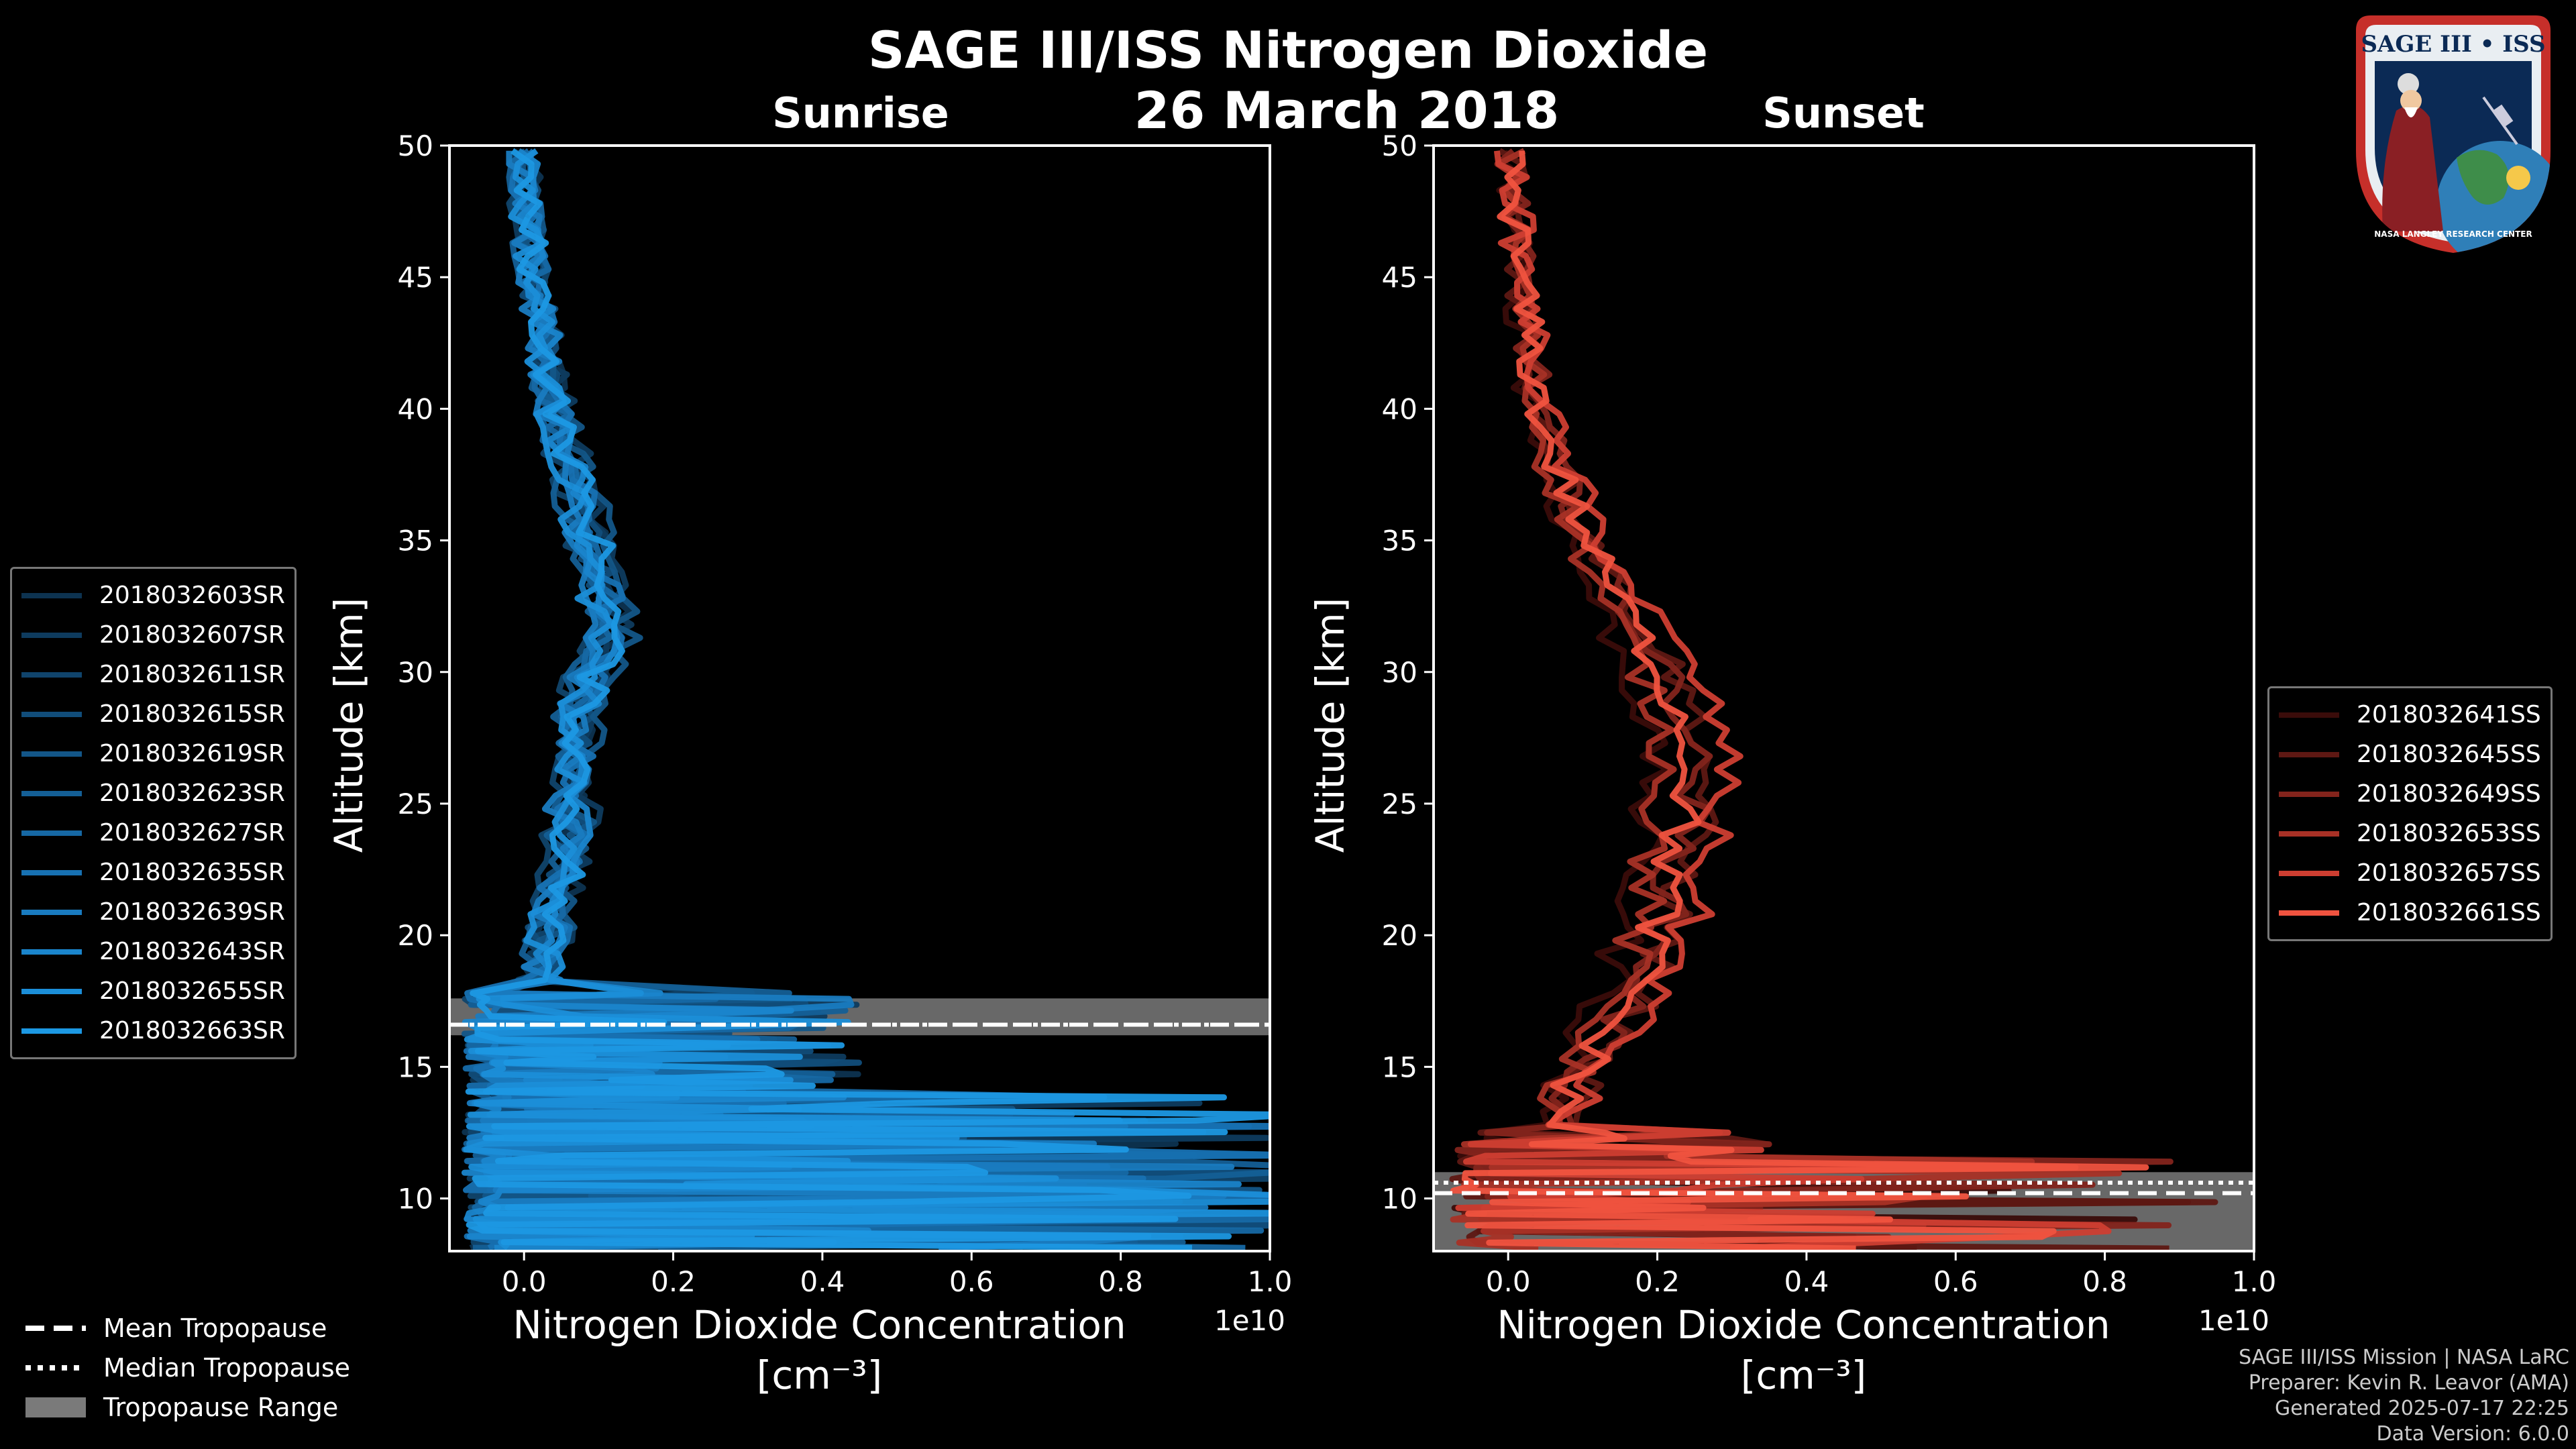  What do you see at coordinates (1249, 1320) in the screenshot?
I see `sunrise-x-multiplier: 1e10` at bounding box center [1249, 1320].